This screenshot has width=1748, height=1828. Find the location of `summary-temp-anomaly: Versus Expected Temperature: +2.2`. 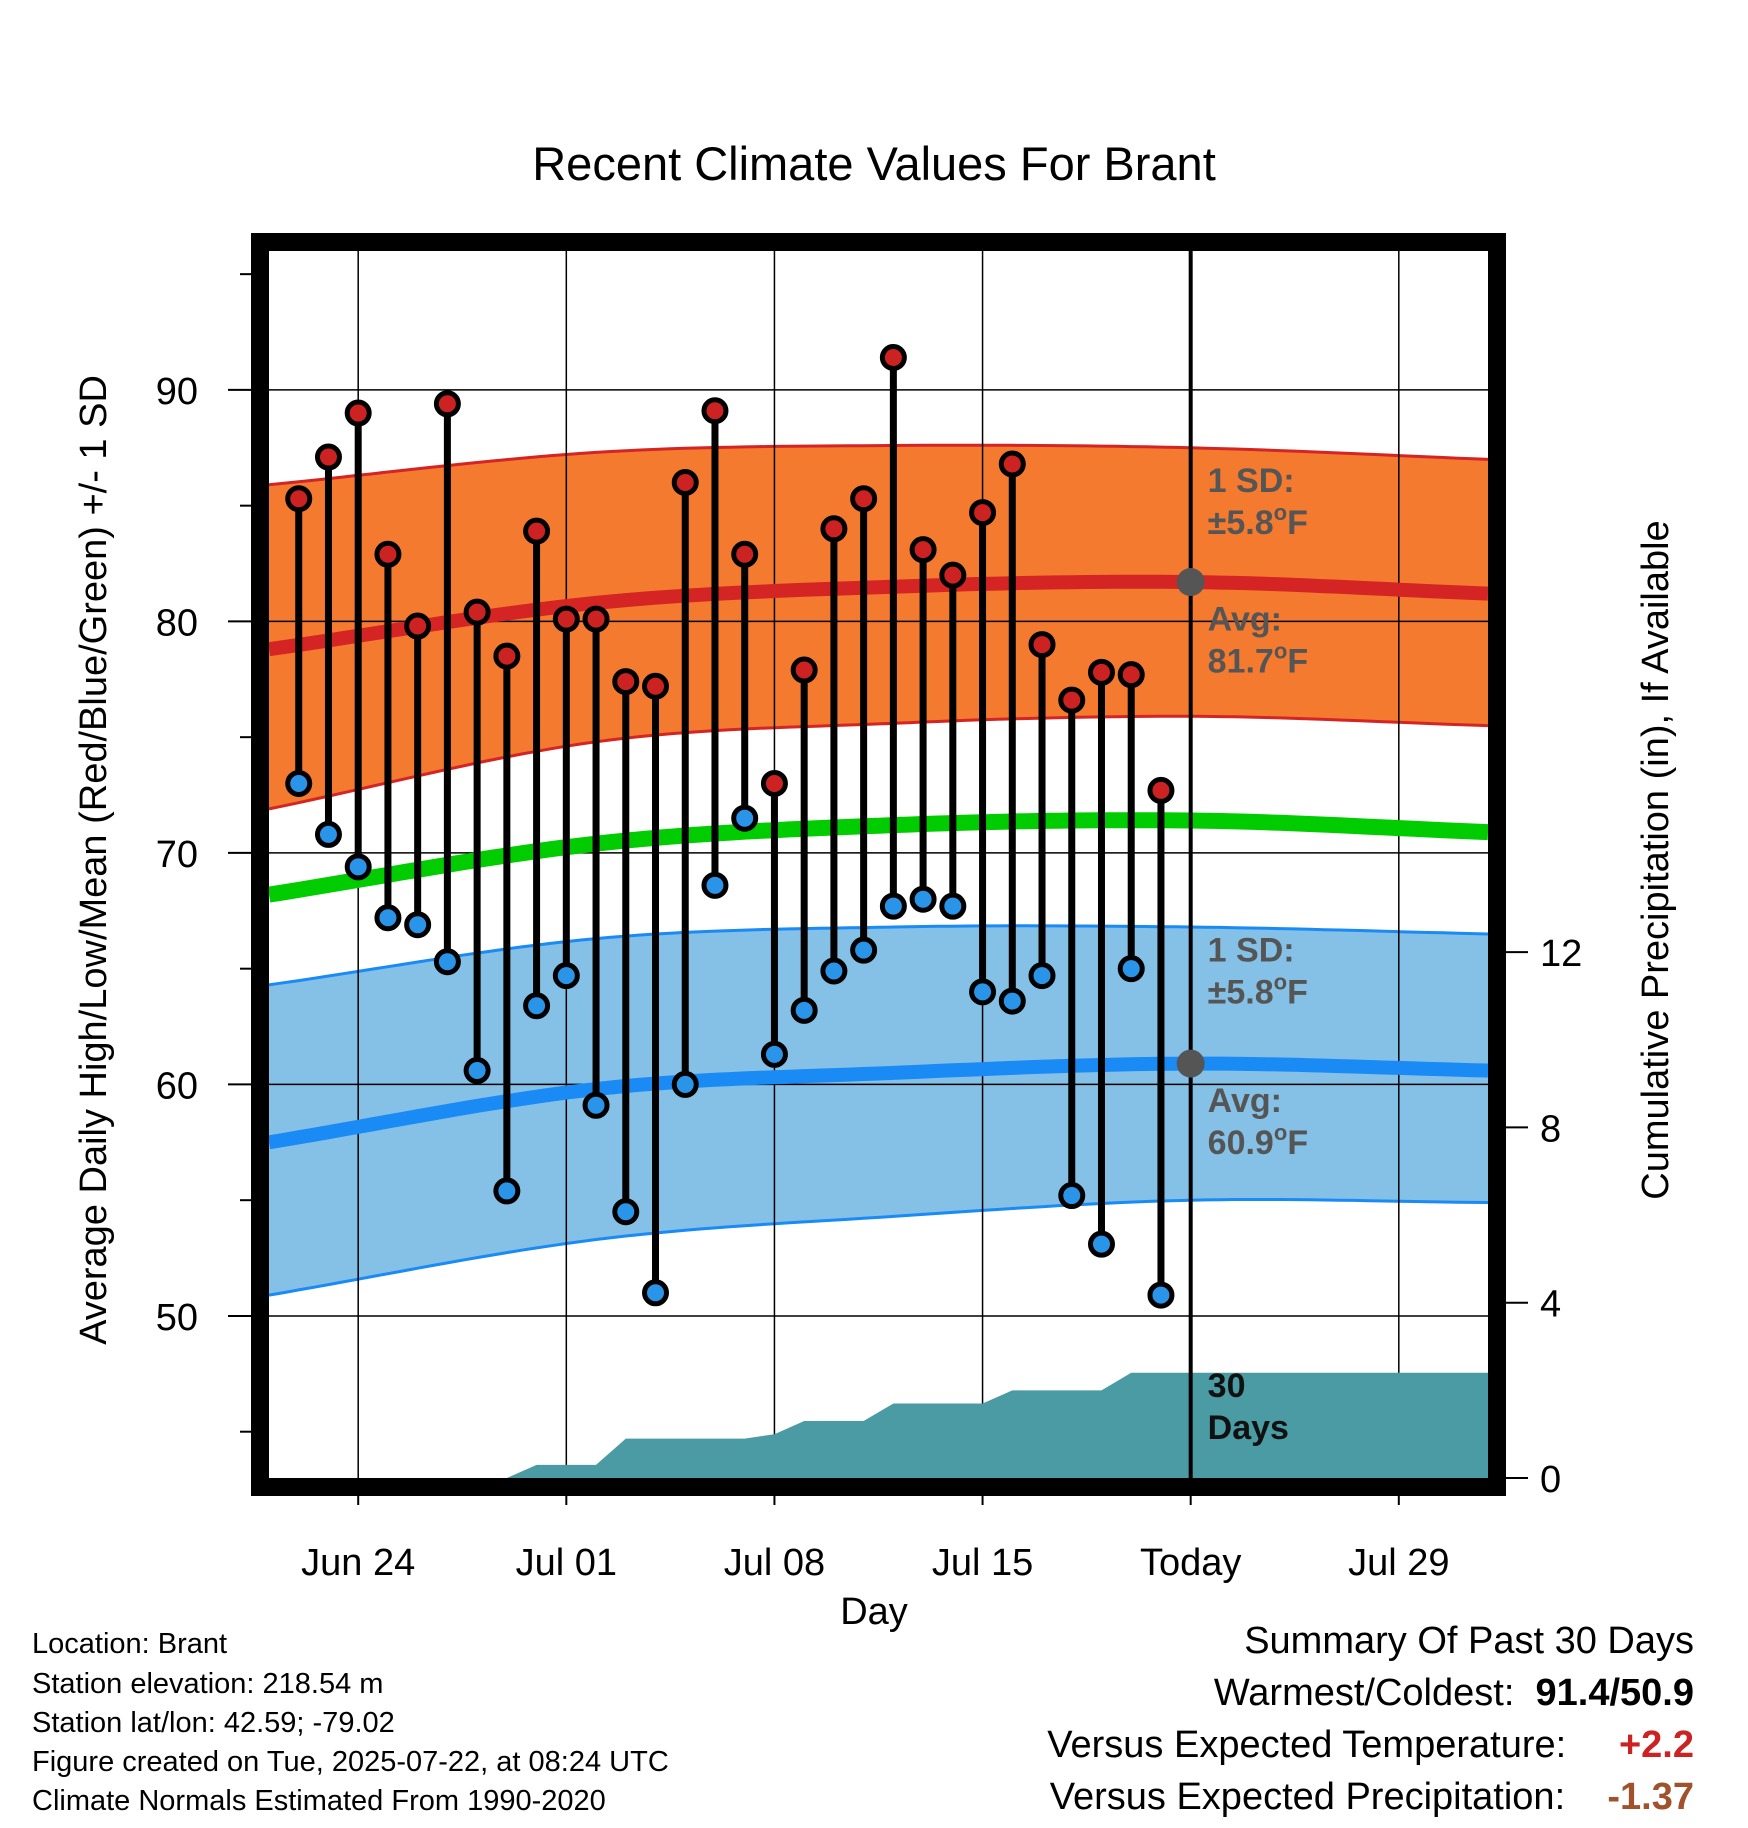

summary-temp-anomaly: Versus Expected Temperature: +2.2 is located at coordinates (1370, 1745).